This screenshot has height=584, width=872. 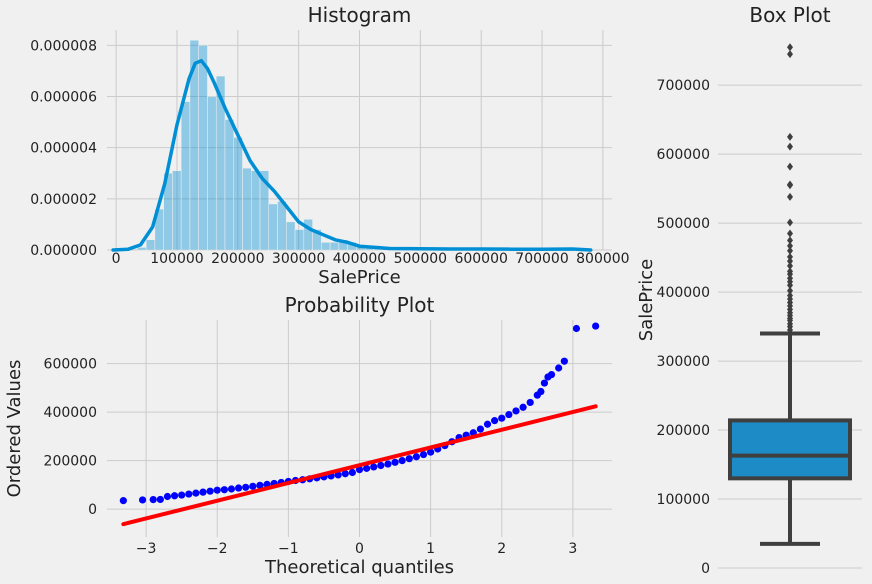 I want to click on boxplot-y-tick-label: 700000, so click(x=683, y=86).